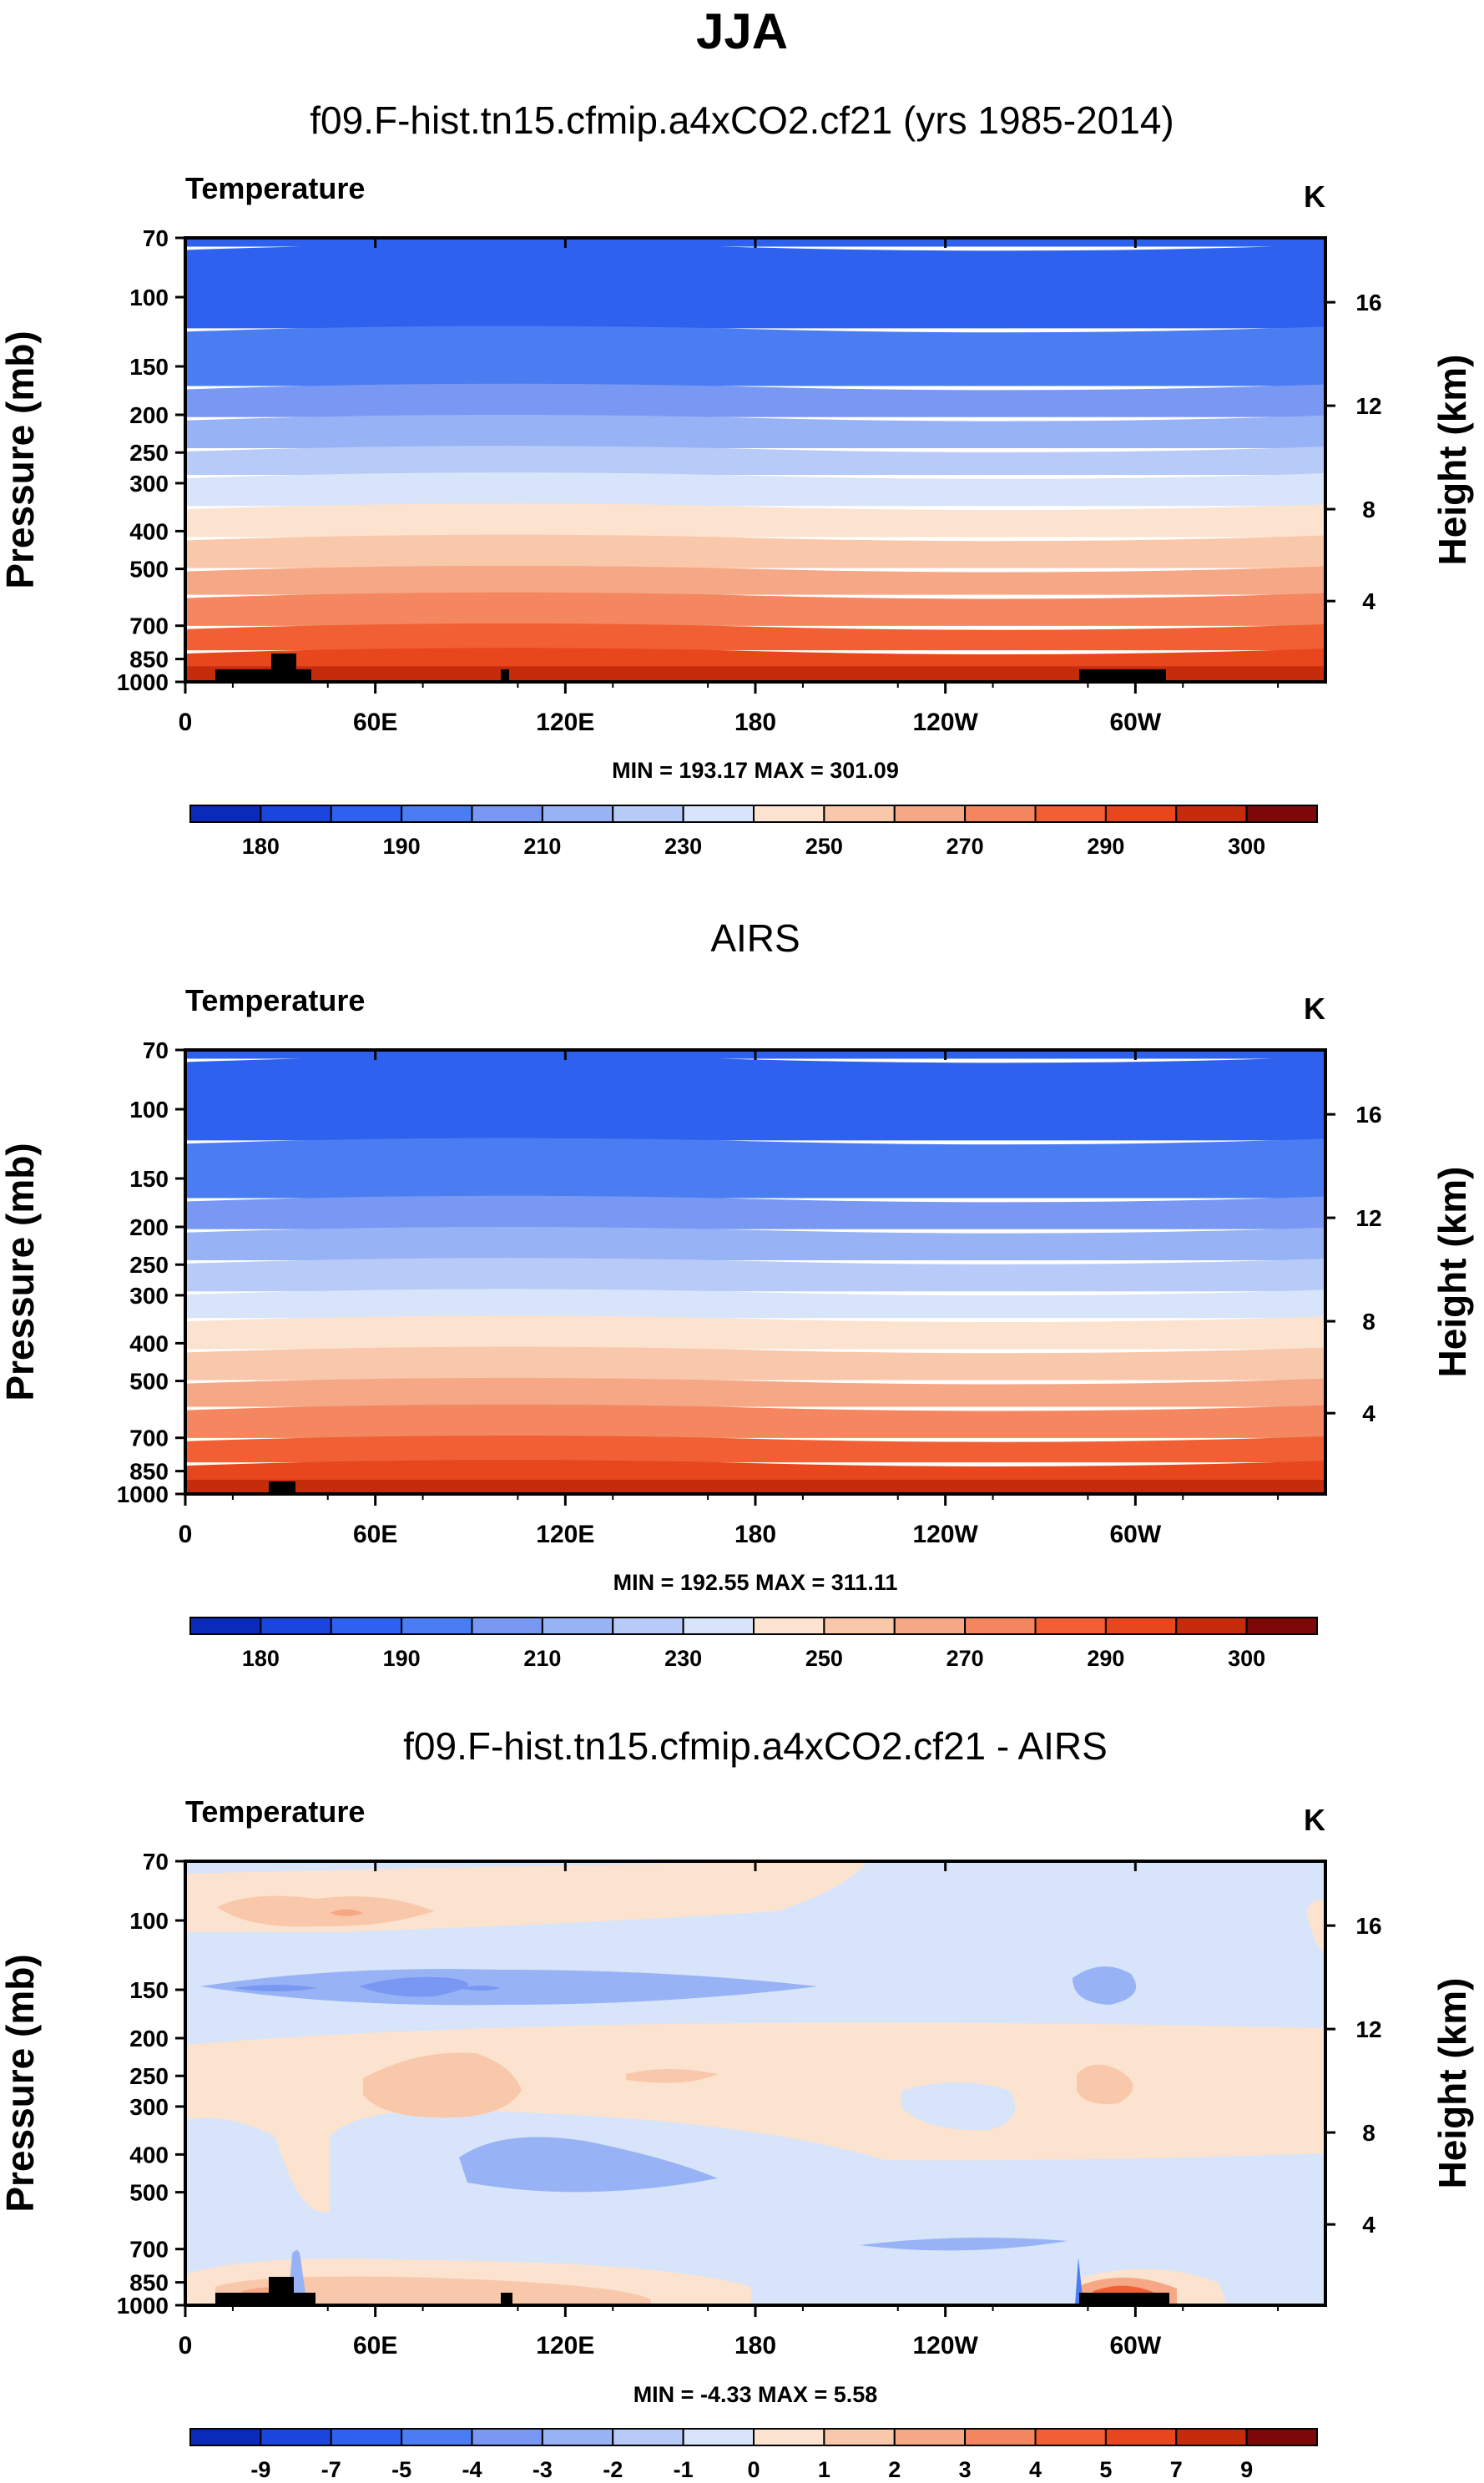  Describe the element at coordinates (543, 2469) in the screenshot. I see `colorbar-label: -3` at that location.